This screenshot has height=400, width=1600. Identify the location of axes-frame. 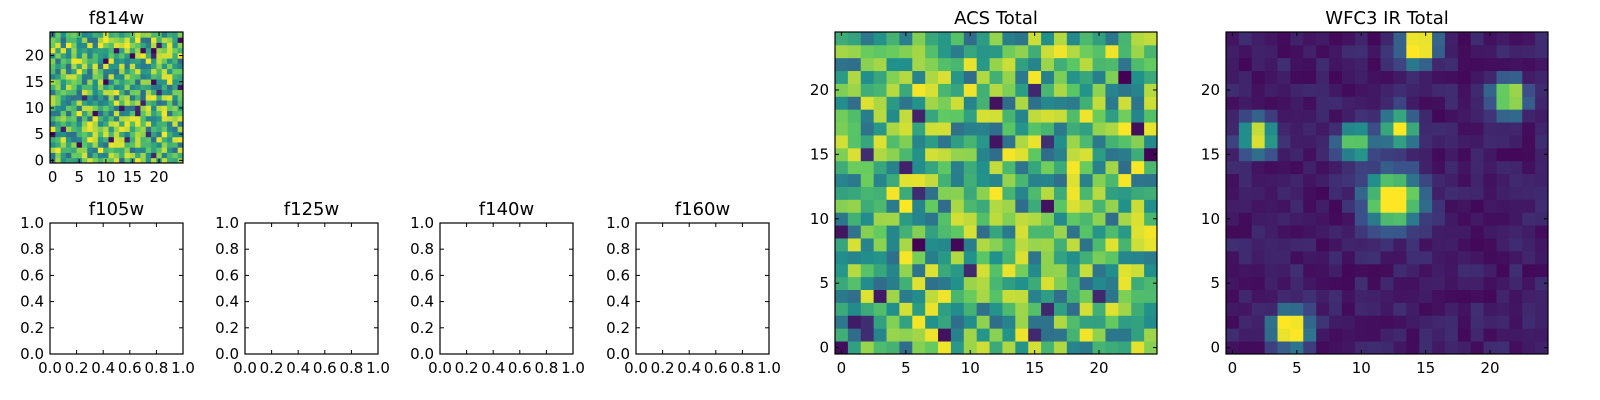
(116, 288).